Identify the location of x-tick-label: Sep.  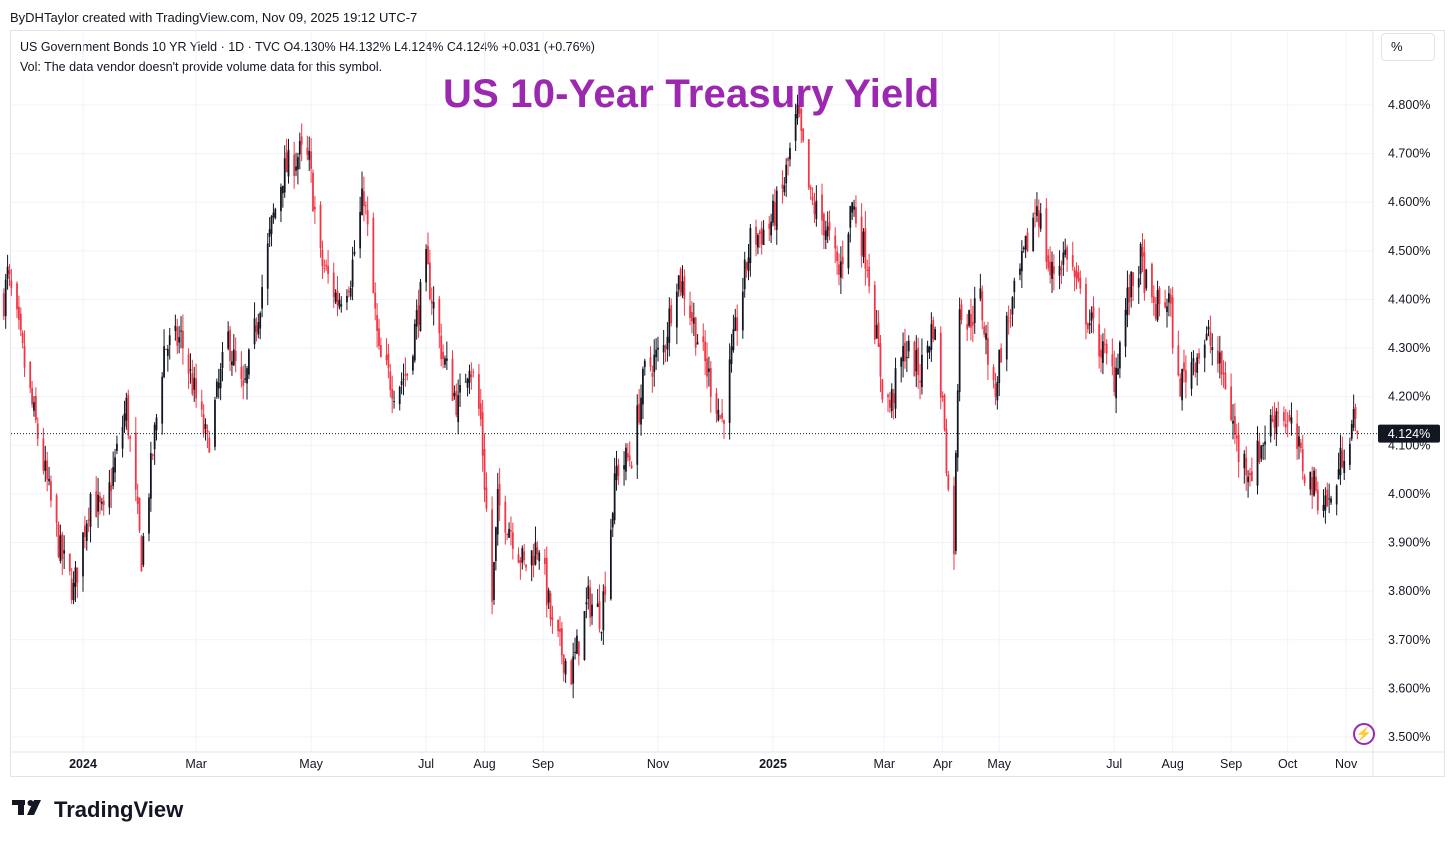
(543, 764).